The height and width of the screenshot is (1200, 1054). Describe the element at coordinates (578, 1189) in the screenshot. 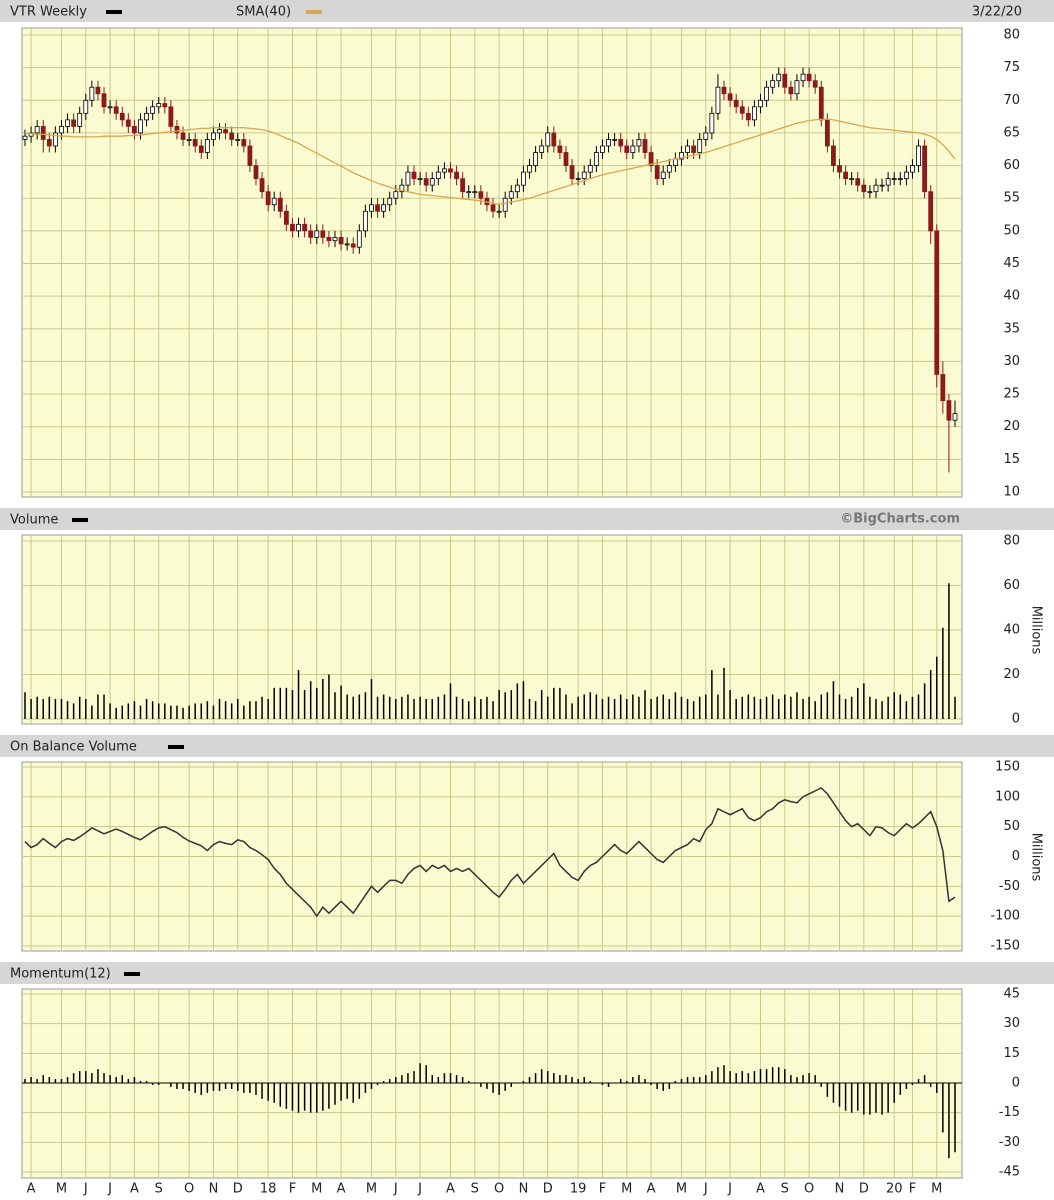

I see `x-tick-label: 19` at that location.